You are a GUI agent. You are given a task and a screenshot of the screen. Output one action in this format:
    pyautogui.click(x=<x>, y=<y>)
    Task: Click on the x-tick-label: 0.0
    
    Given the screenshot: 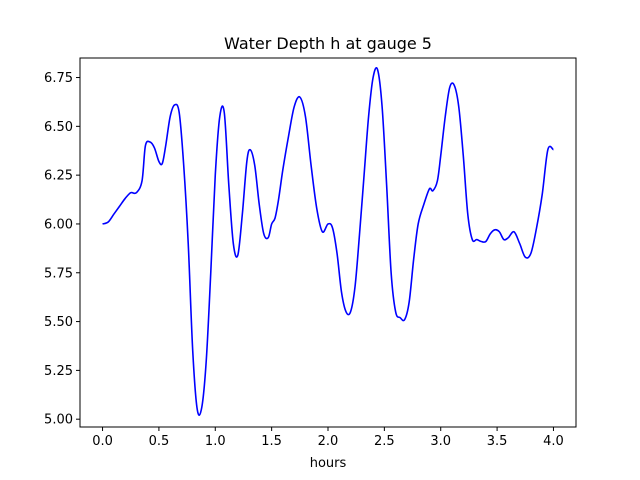 What is the action you would take?
    pyautogui.click(x=102, y=441)
    